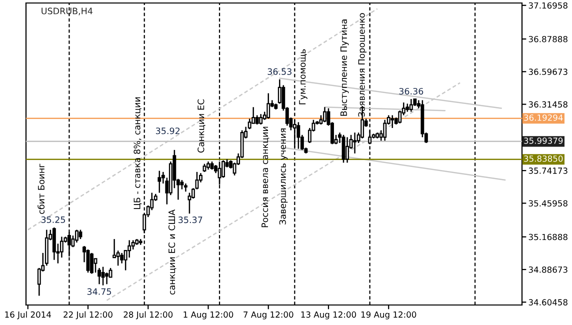  I want to click on ref-line-label: 35.83850, so click(543, 158).